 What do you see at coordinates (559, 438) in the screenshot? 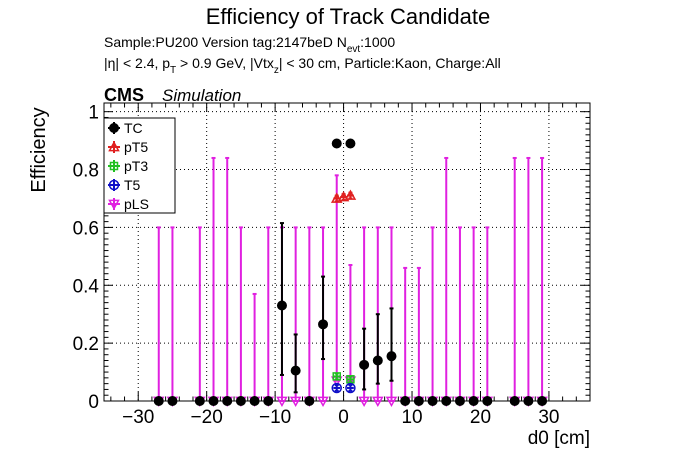
I see `x-axis-label: d0 [cm]` at bounding box center [559, 438].